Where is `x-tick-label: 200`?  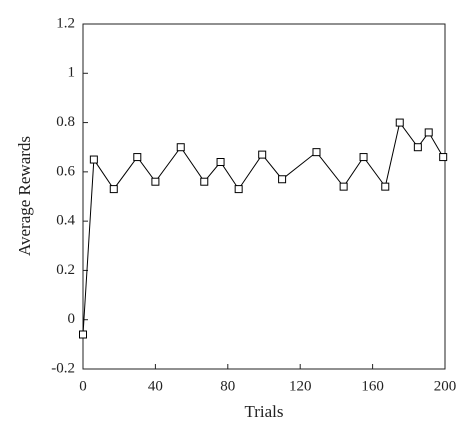
x-tick-label: 200 is located at coordinates (445, 386).